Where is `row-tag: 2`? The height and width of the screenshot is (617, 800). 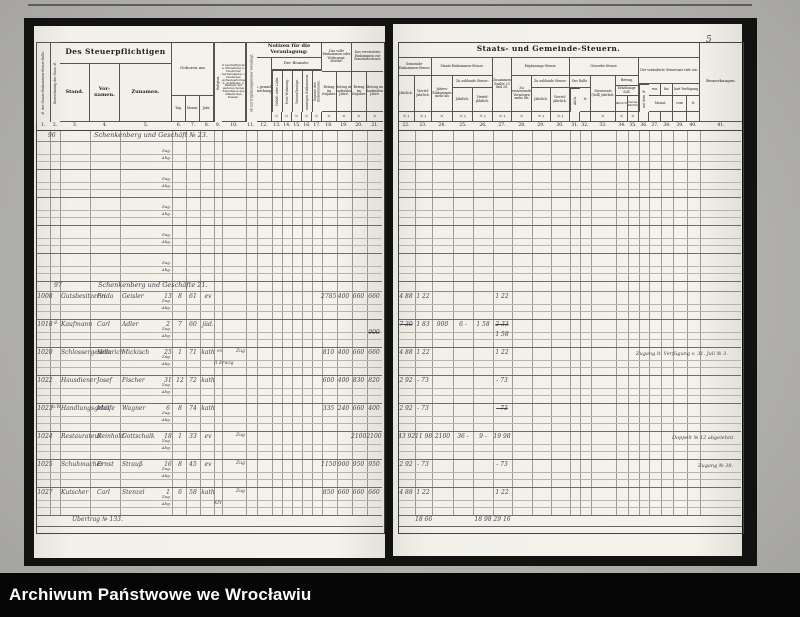
row-tag: 2 is located at coordinates (168, 324).